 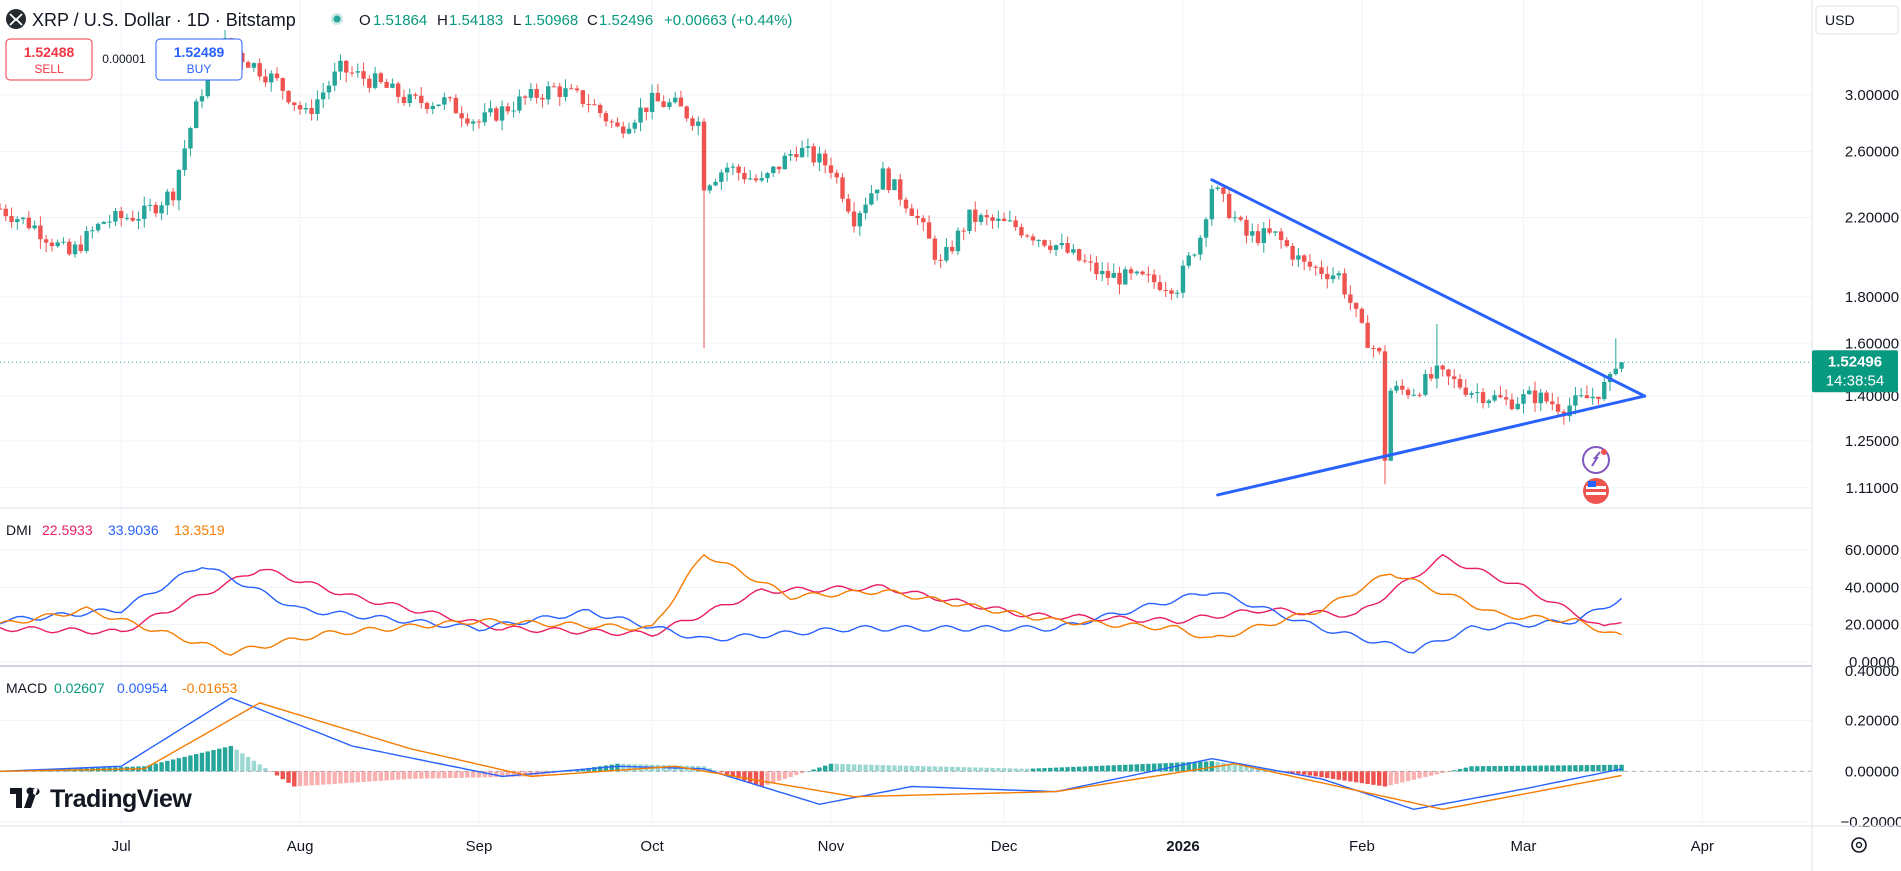 What do you see at coordinates (1857, 20) in the screenshot?
I see `currency-select: USD` at bounding box center [1857, 20].